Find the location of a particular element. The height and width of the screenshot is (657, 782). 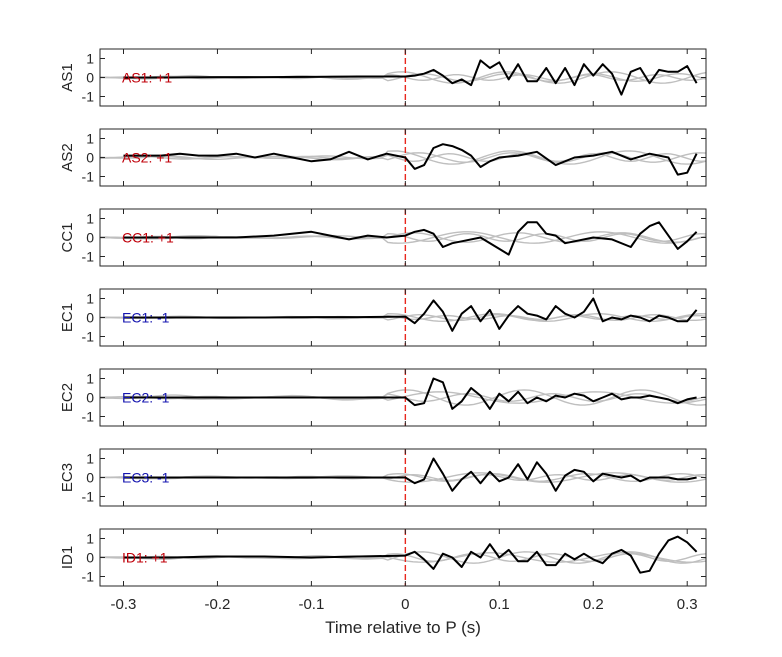

panel-id1: -1 0 1 ID1 ID1: +1 is located at coordinates (383, 557).